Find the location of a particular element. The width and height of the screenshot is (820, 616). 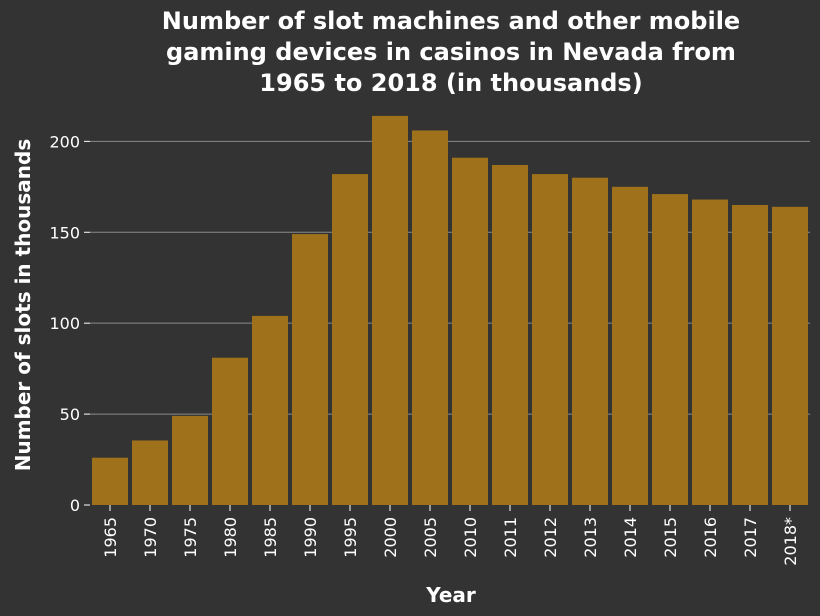

y-tick-label: 50 is located at coordinates (70, 414).